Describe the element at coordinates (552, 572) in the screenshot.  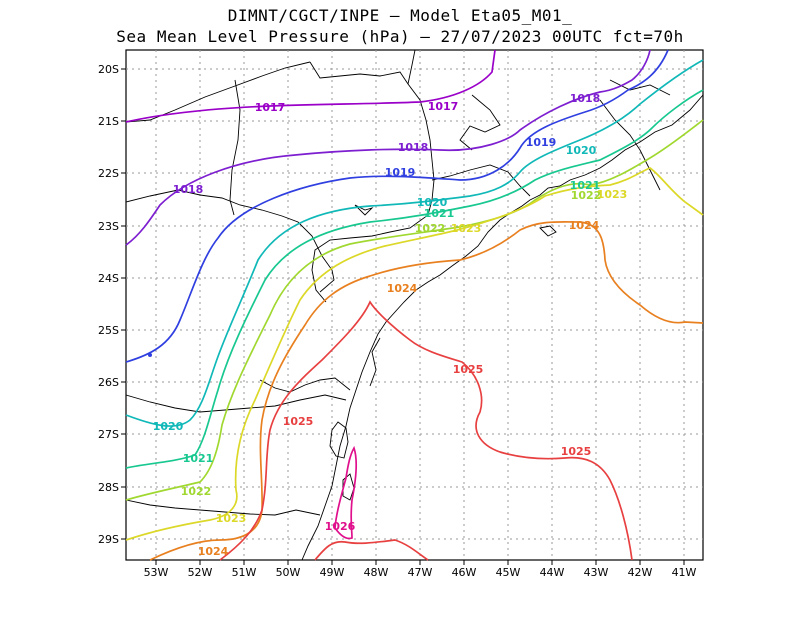
I see `lon-label: 44W` at that location.